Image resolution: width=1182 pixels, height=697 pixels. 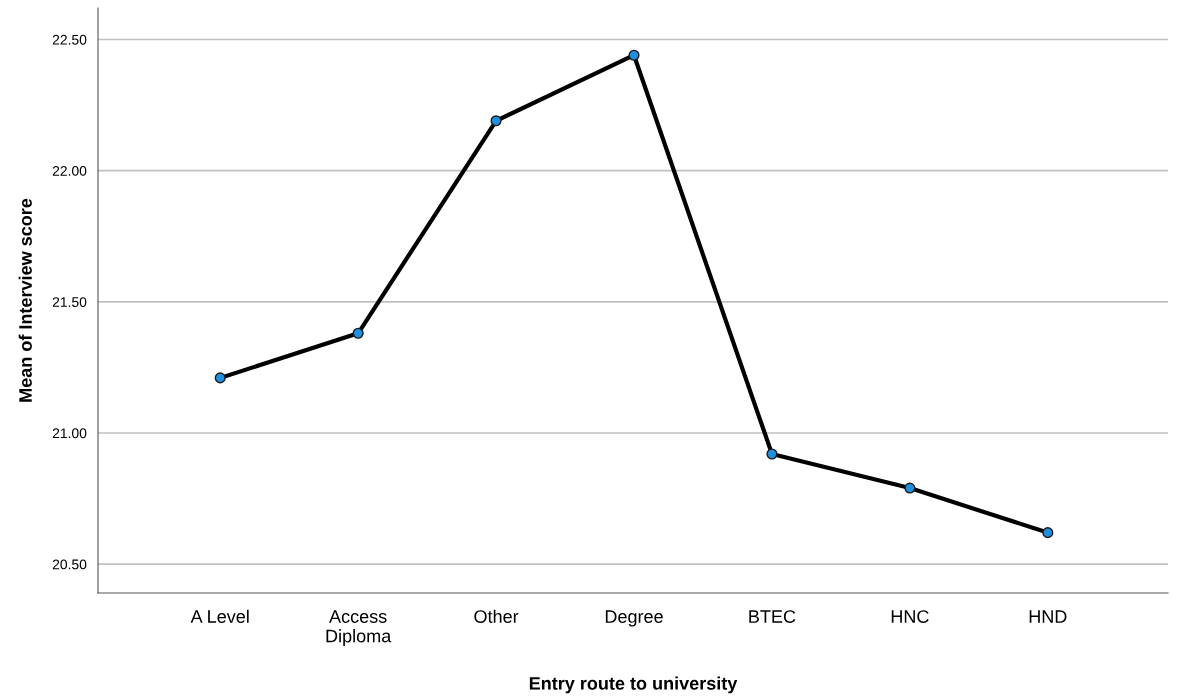 I want to click on y-tick-label: 21.00, so click(x=69, y=433).